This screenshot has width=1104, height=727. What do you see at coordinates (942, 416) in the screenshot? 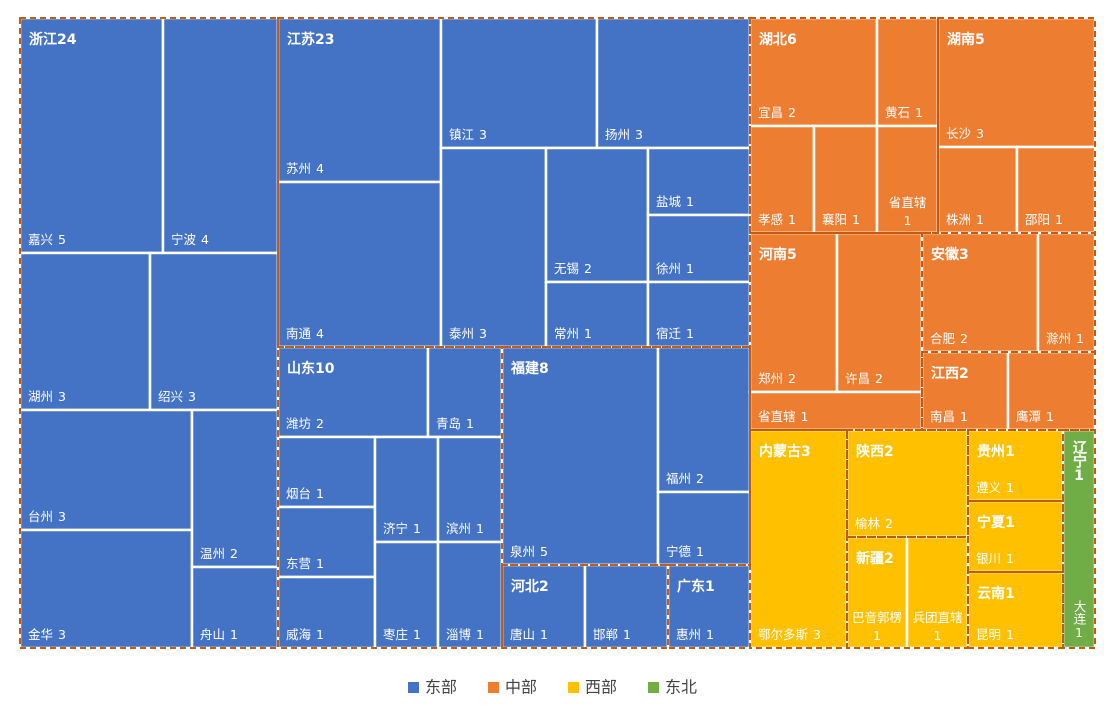
I see `city-label-name: 南昌` at bounding box center [942, 416].